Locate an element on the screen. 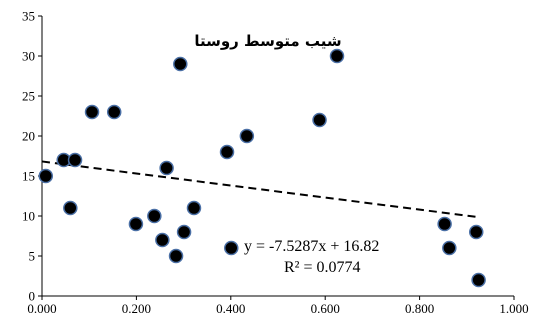 This screenshot has width=537, height=324. x-tick-label: 0.600 is located at coordinates (325, 308).